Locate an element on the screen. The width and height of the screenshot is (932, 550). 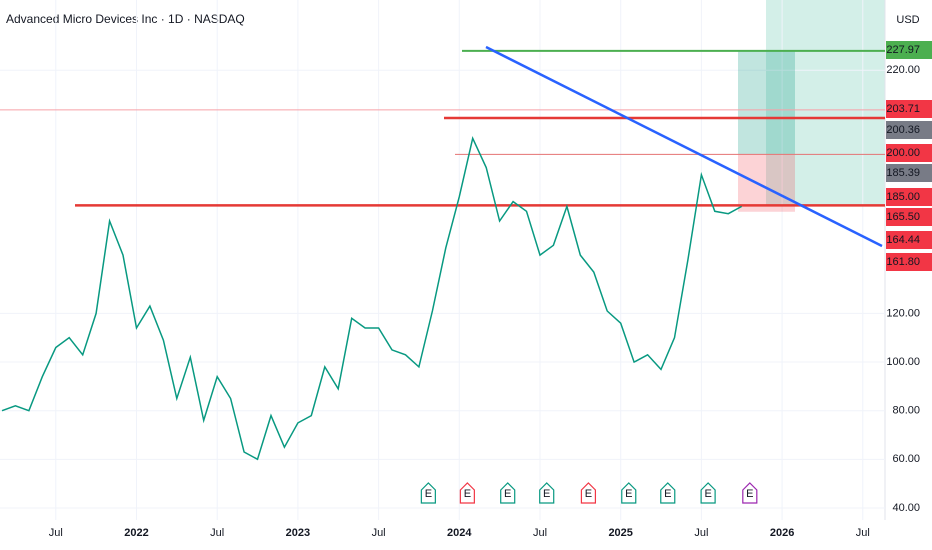
price-tag-label: 164.44 is located at coordinates (903, 240).